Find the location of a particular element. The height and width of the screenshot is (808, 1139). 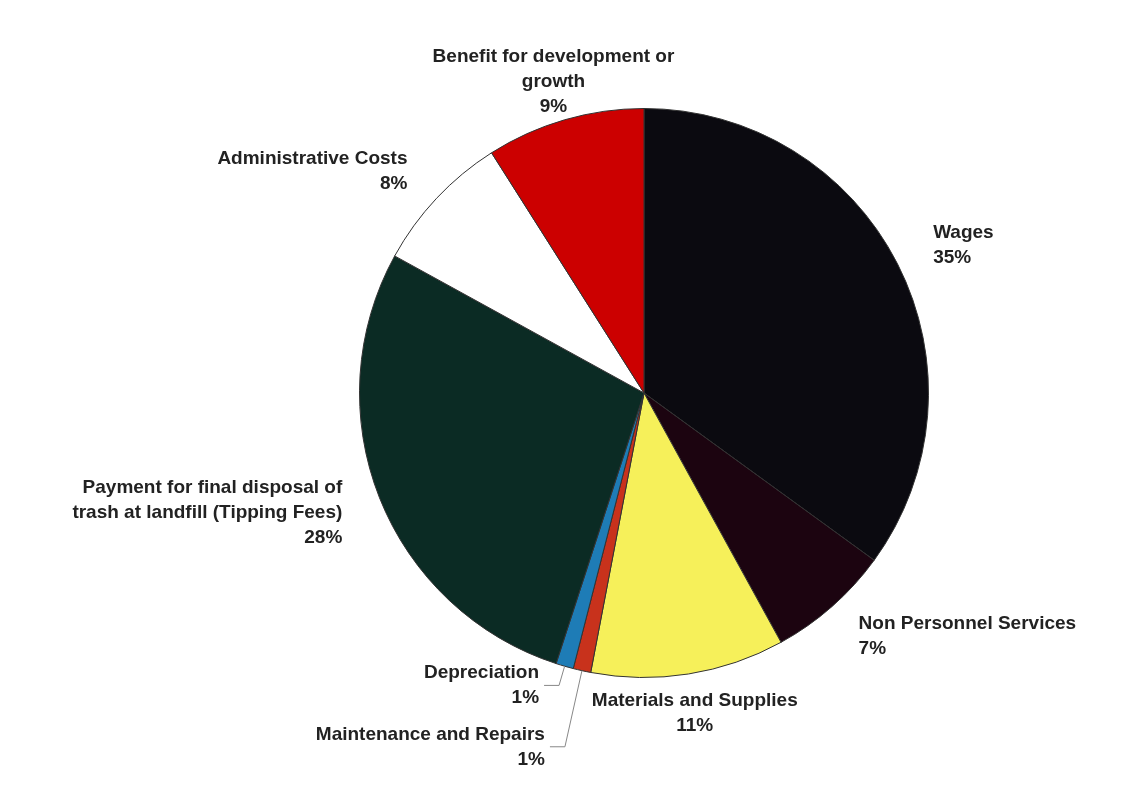

slice-label: Benefit for development or growth is located at coordinates (553, 67).